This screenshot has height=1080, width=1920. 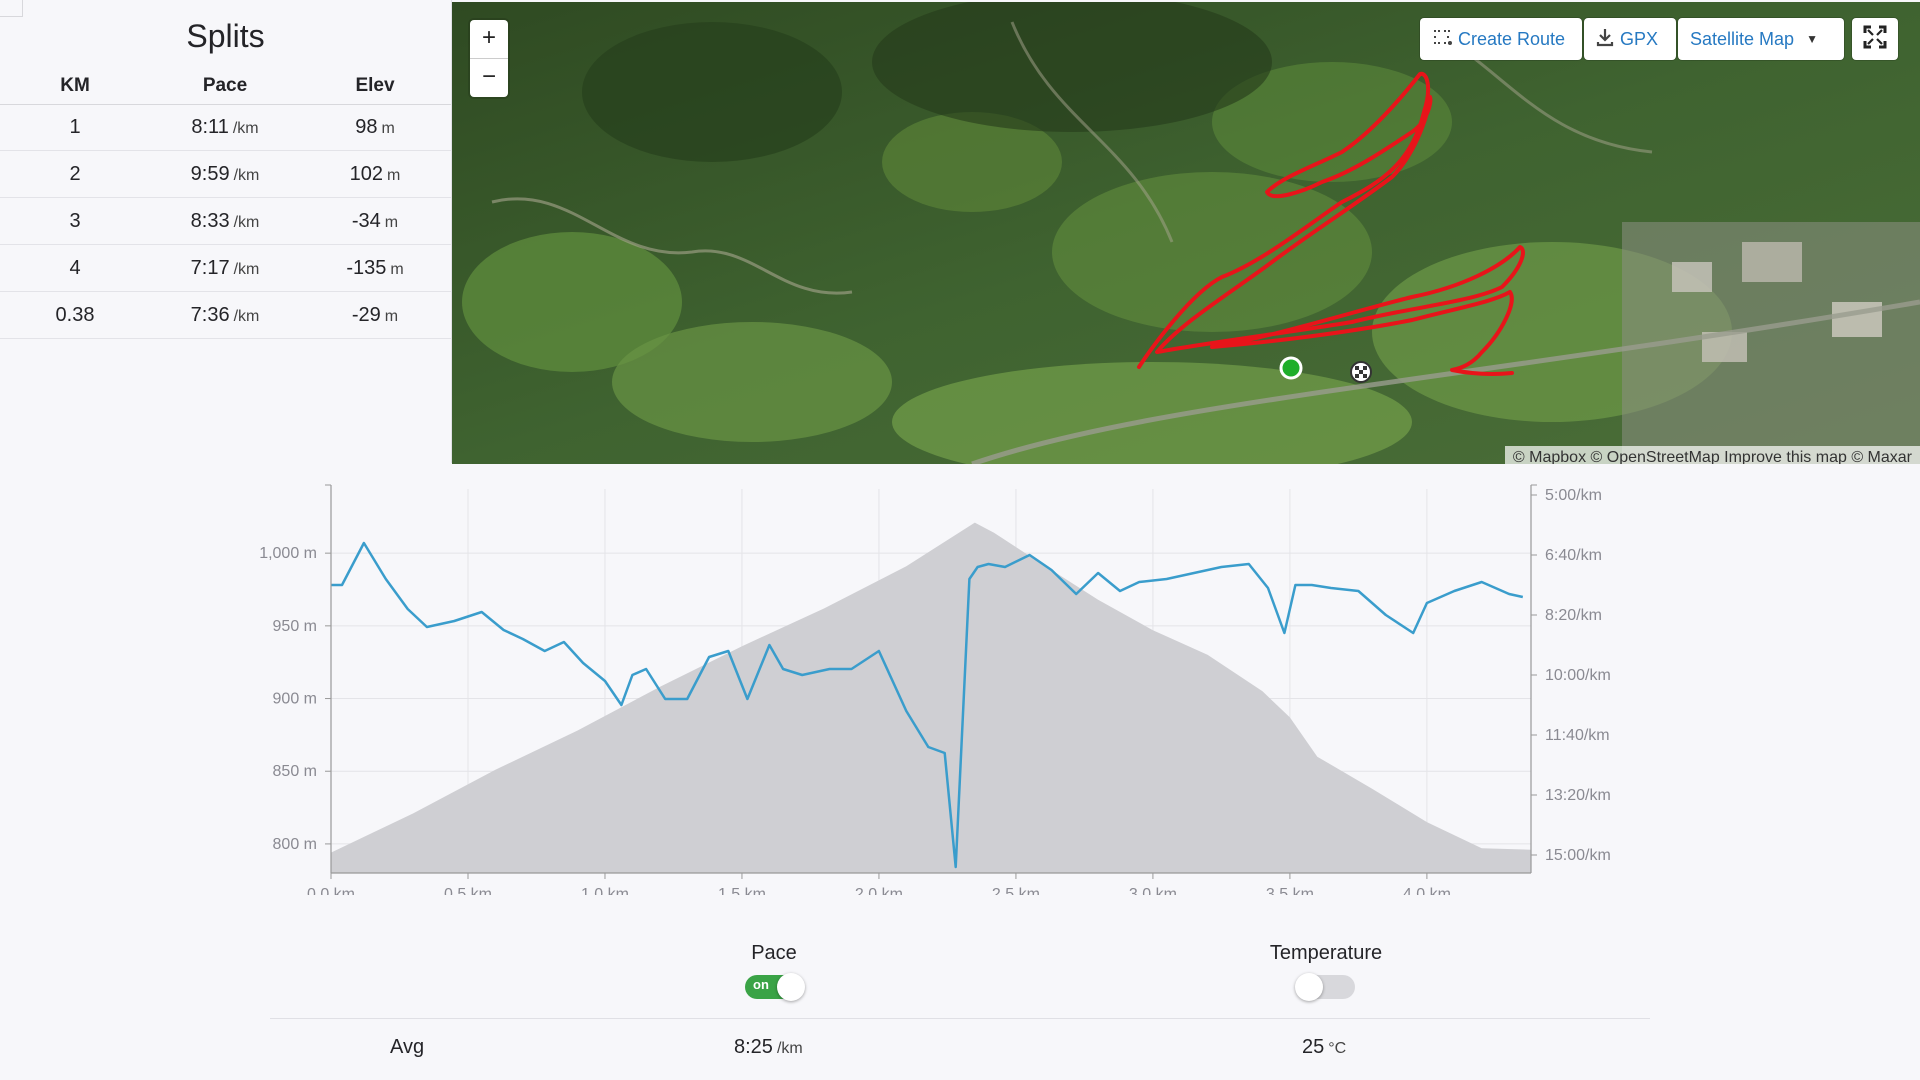 What do you see at coordinates (1512, 38) in the screenshot?
I see `create-route-label: Create Route` at bounding box center [1512, 38].